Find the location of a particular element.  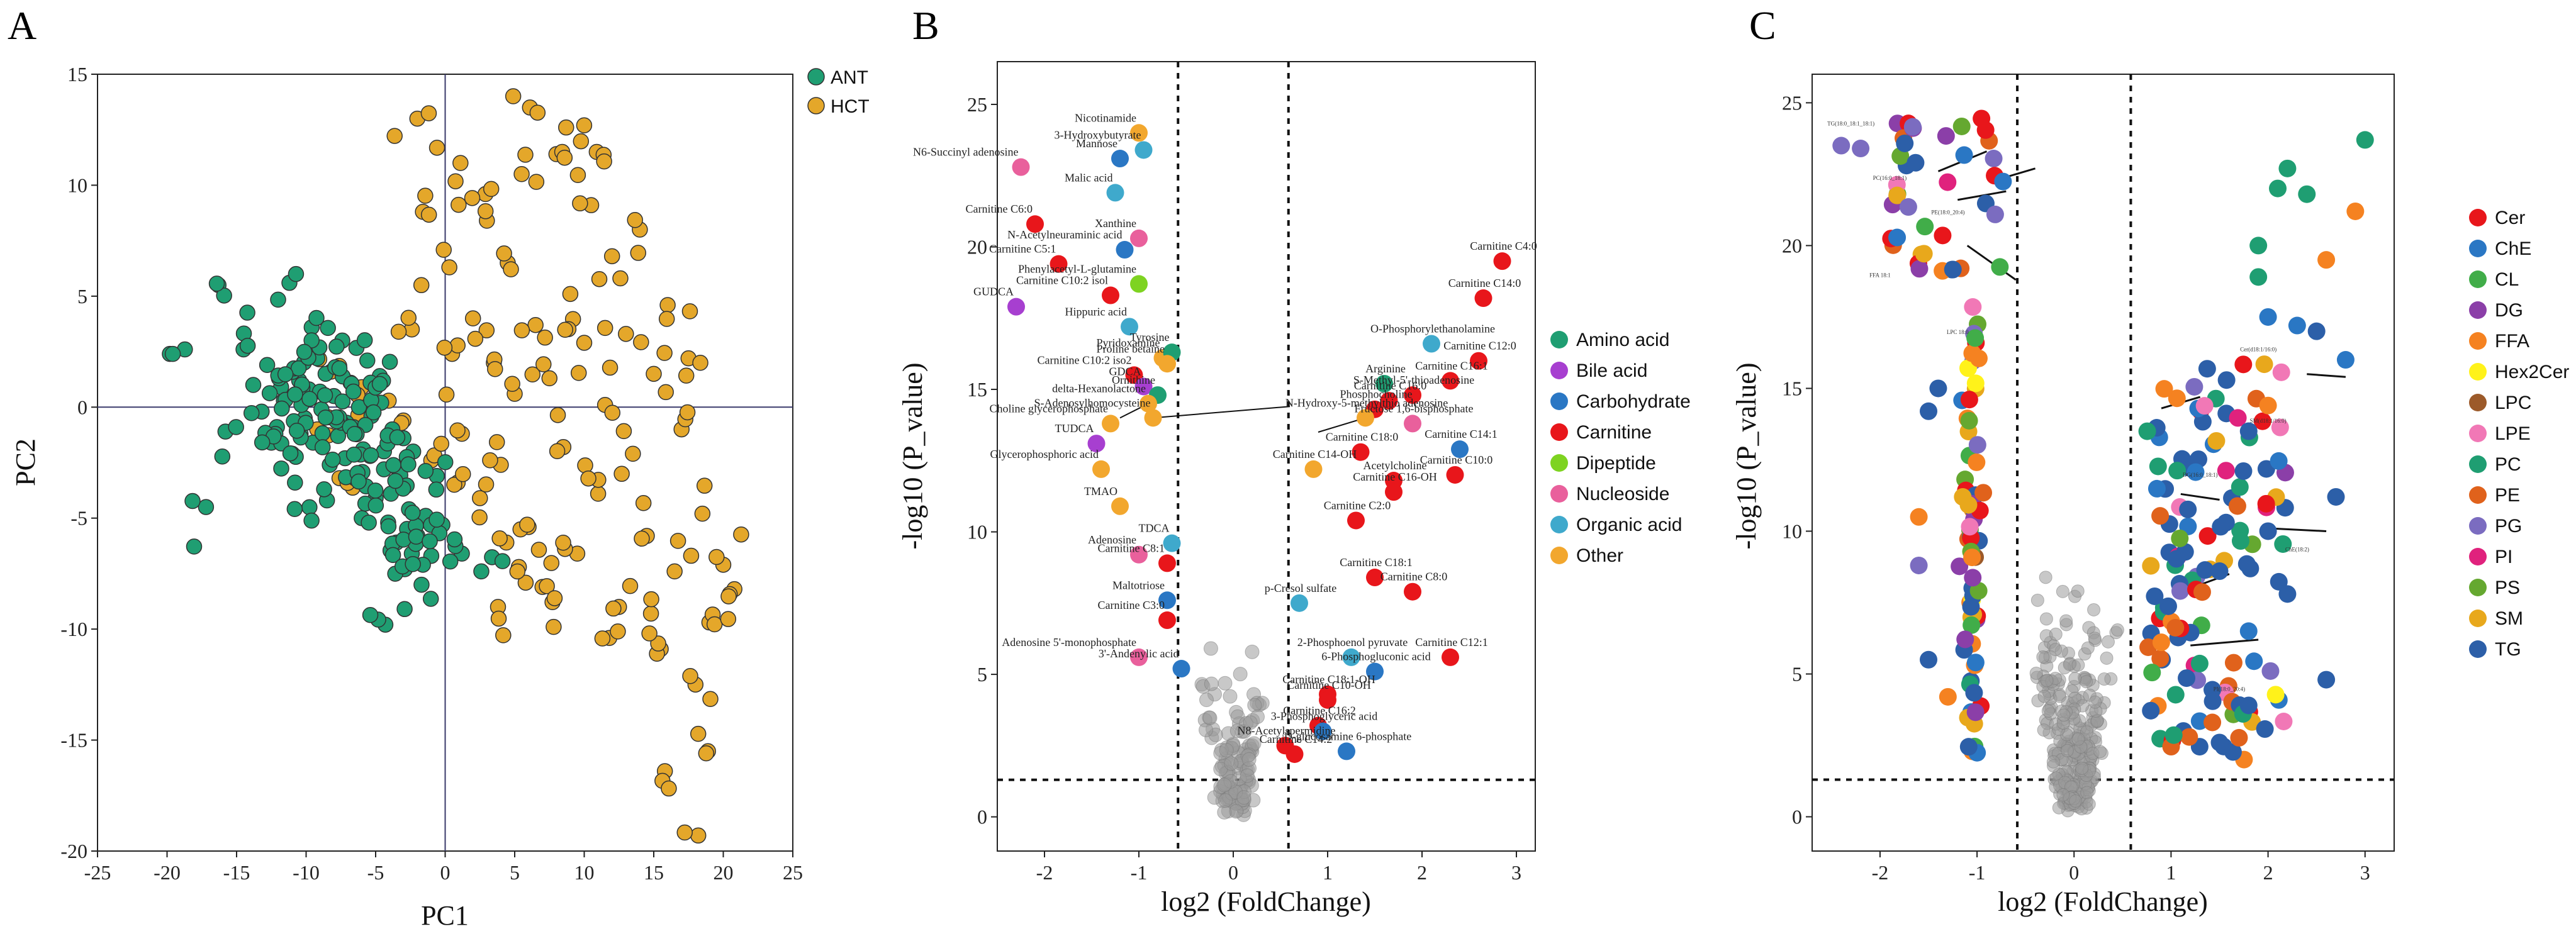

legend-swatch-pg is located at coordinates (2478, 526).